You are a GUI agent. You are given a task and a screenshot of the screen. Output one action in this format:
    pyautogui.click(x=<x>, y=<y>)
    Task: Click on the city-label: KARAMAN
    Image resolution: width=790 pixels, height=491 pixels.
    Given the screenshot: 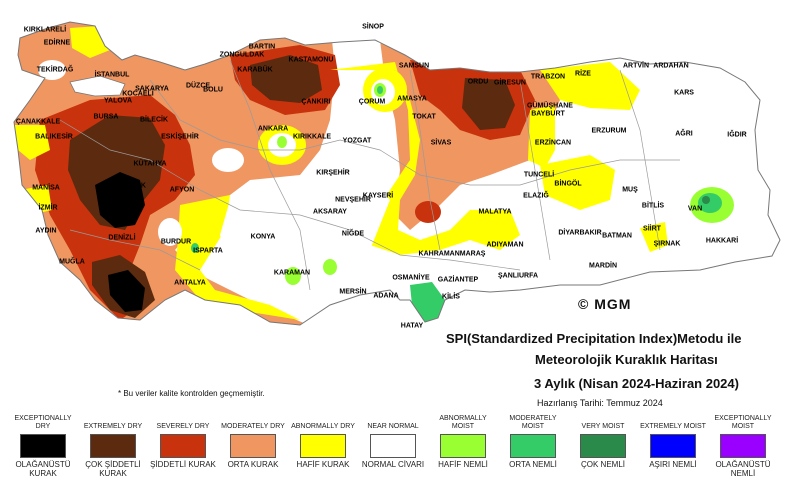 What is the action you would take?
    pyautogui.click(x=292, y=273)
    